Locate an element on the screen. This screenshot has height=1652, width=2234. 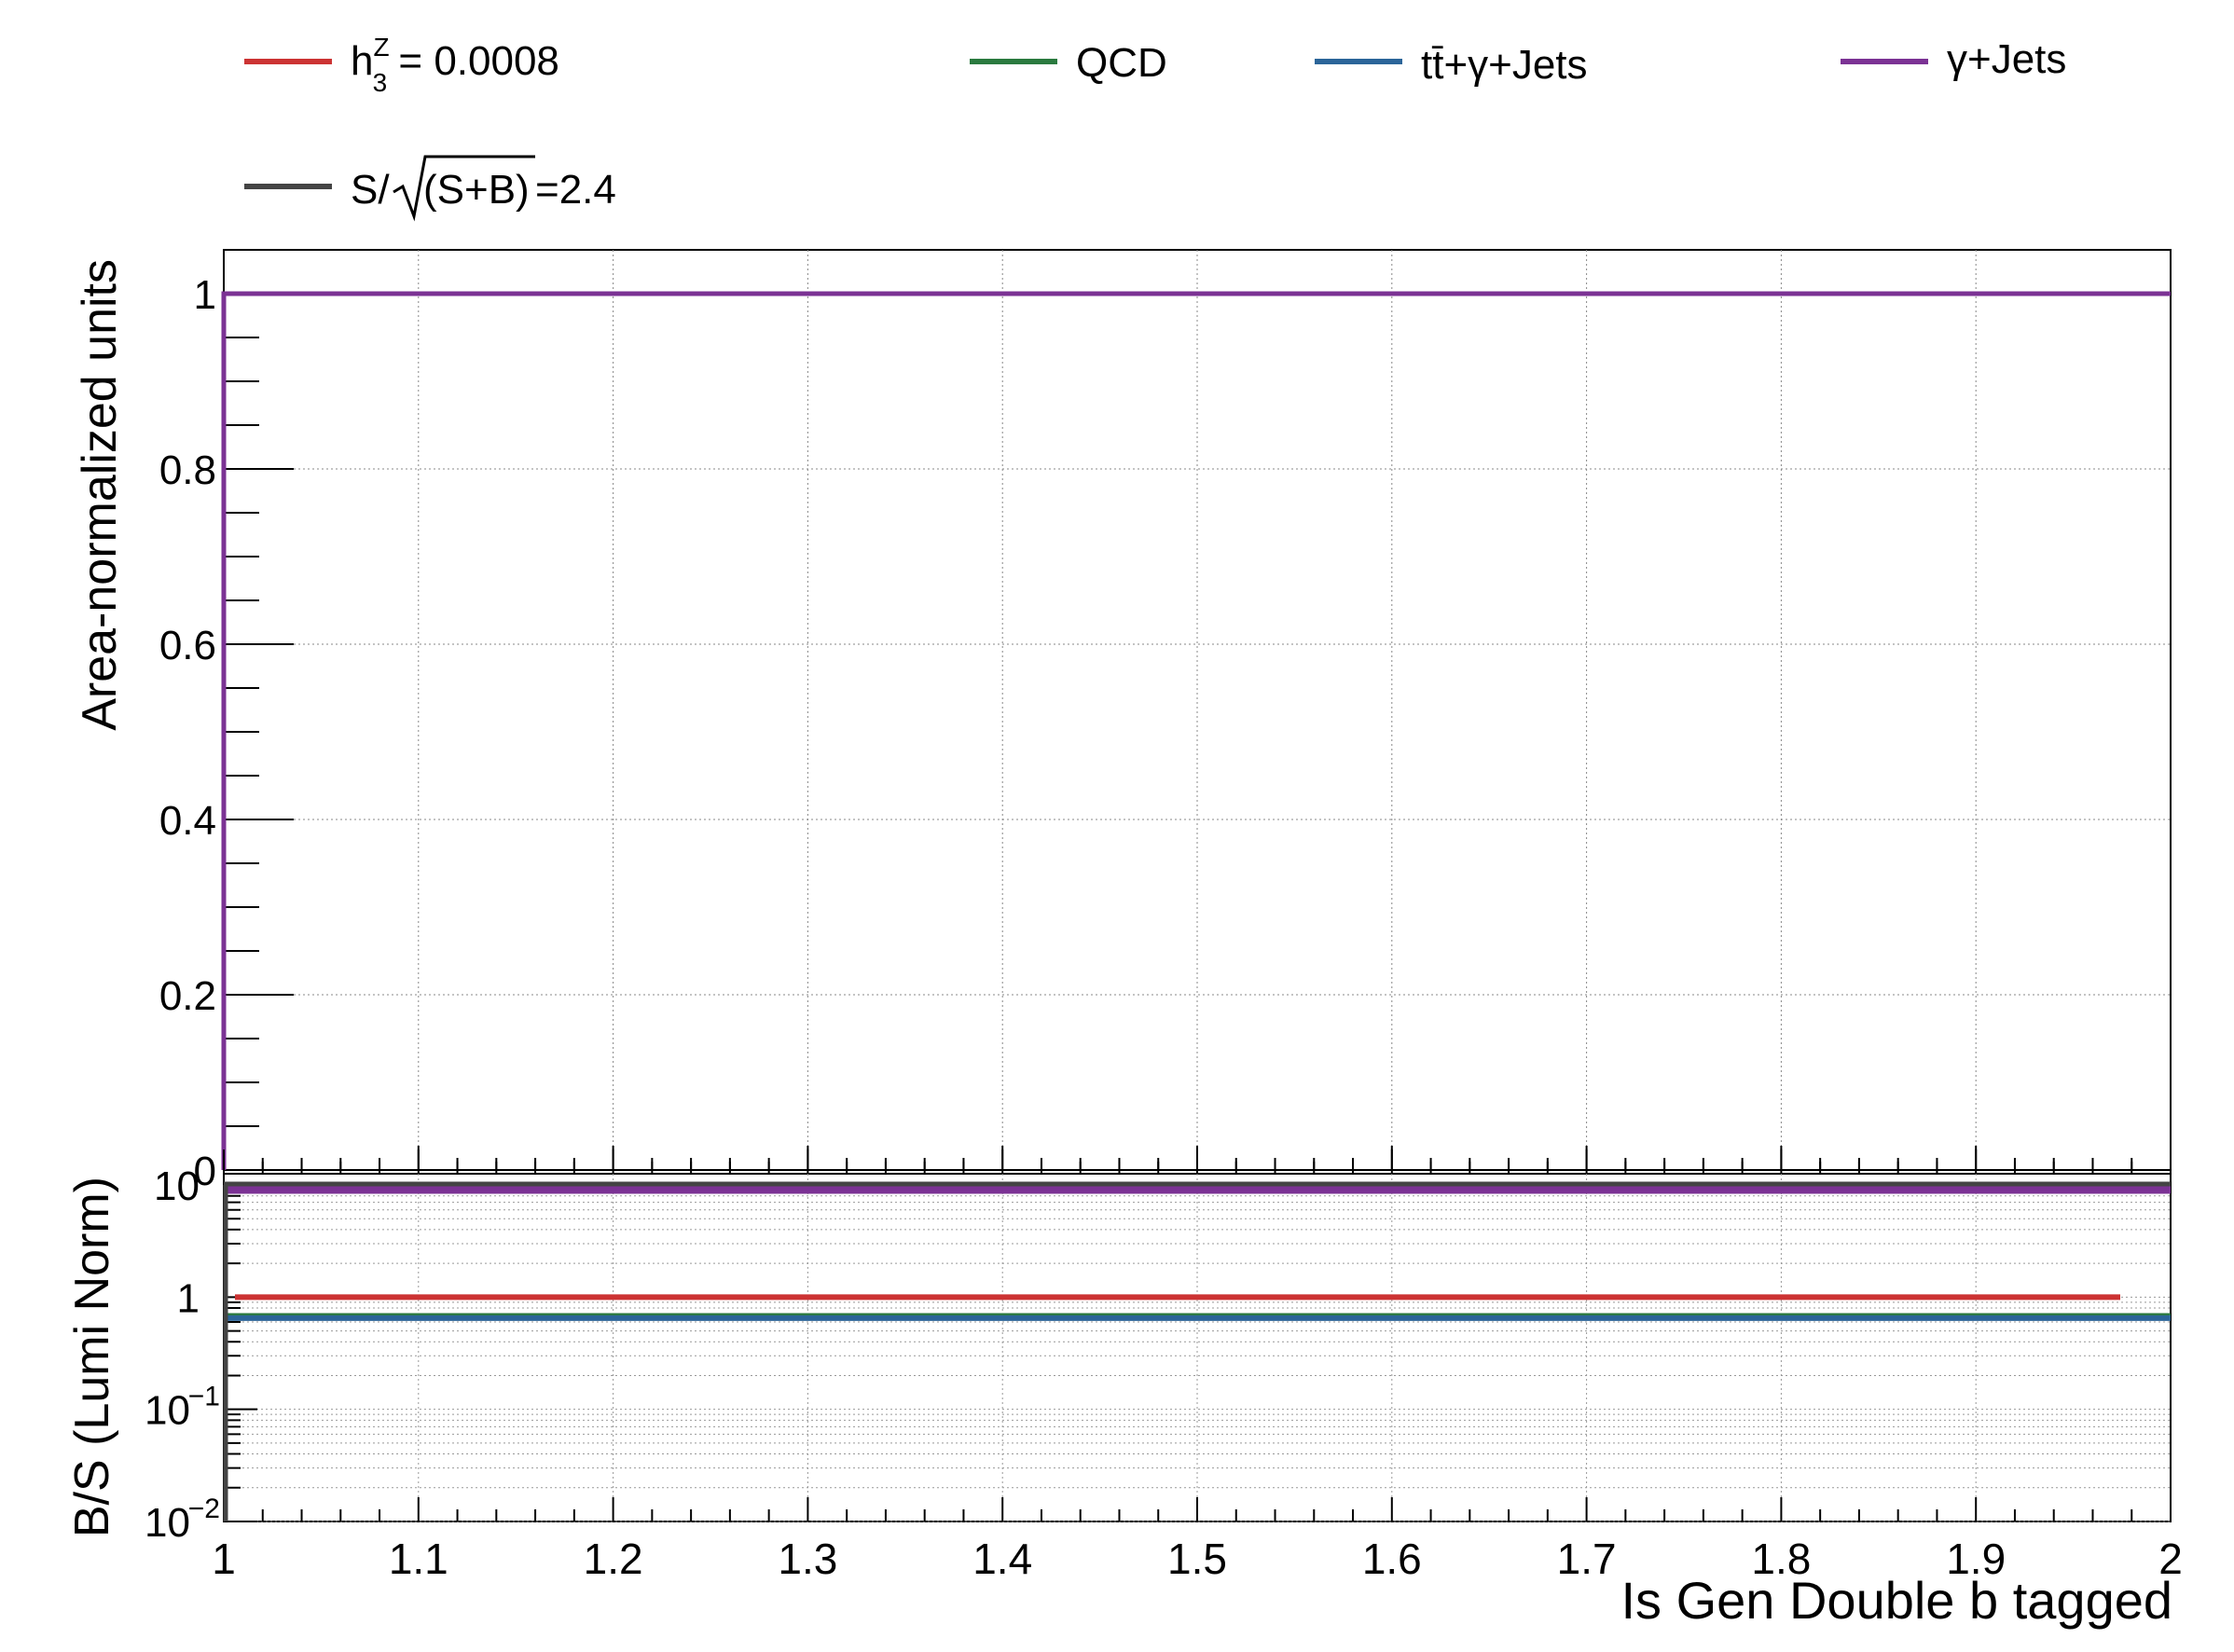
top-y-tick-label: 0.8 is located at coordinates (187, 470).